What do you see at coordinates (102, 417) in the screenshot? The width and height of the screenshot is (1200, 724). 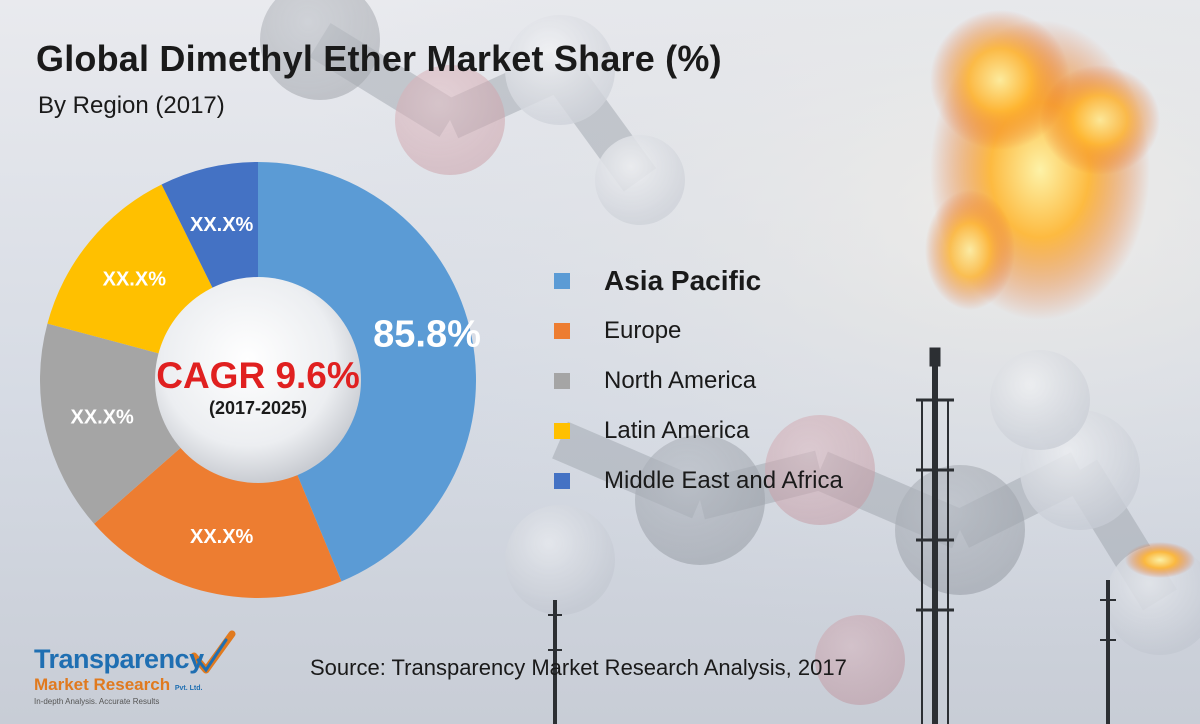 I see `slice-label-north-america: XX.X%` at bounding box center [102, 417].